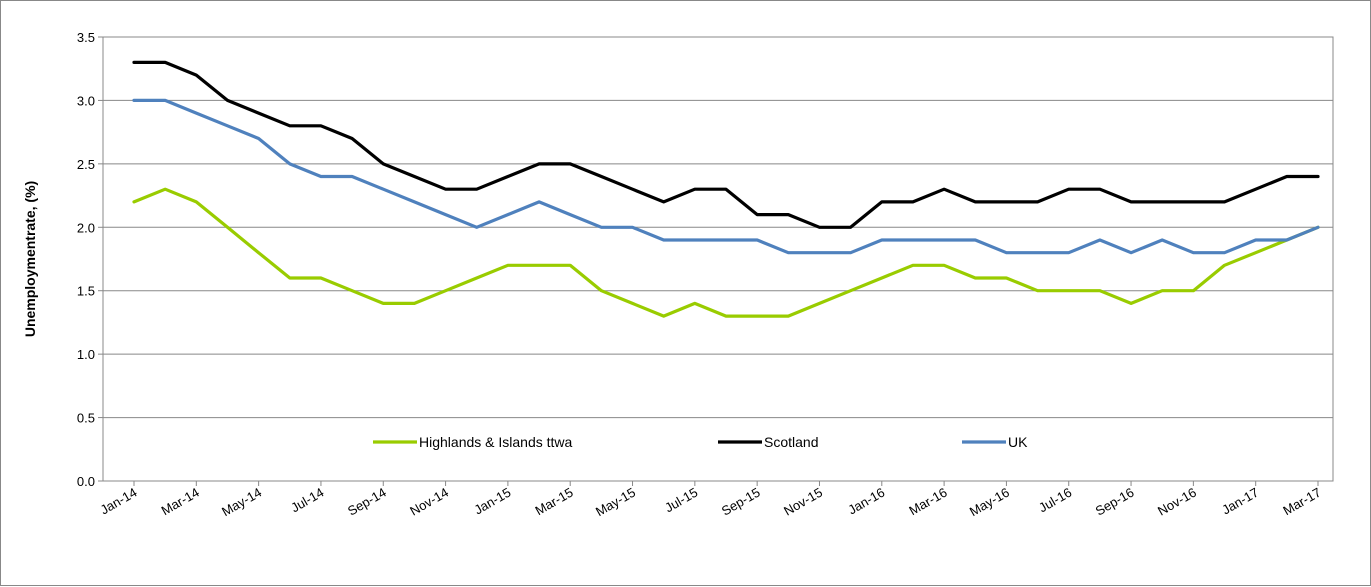 The width and height of the screenshot is (1371, 587). What do you see at coordinates (86, 227) in the screenshot?
I see `y-tick-label: 2.0` at bounding box center [86, 227].